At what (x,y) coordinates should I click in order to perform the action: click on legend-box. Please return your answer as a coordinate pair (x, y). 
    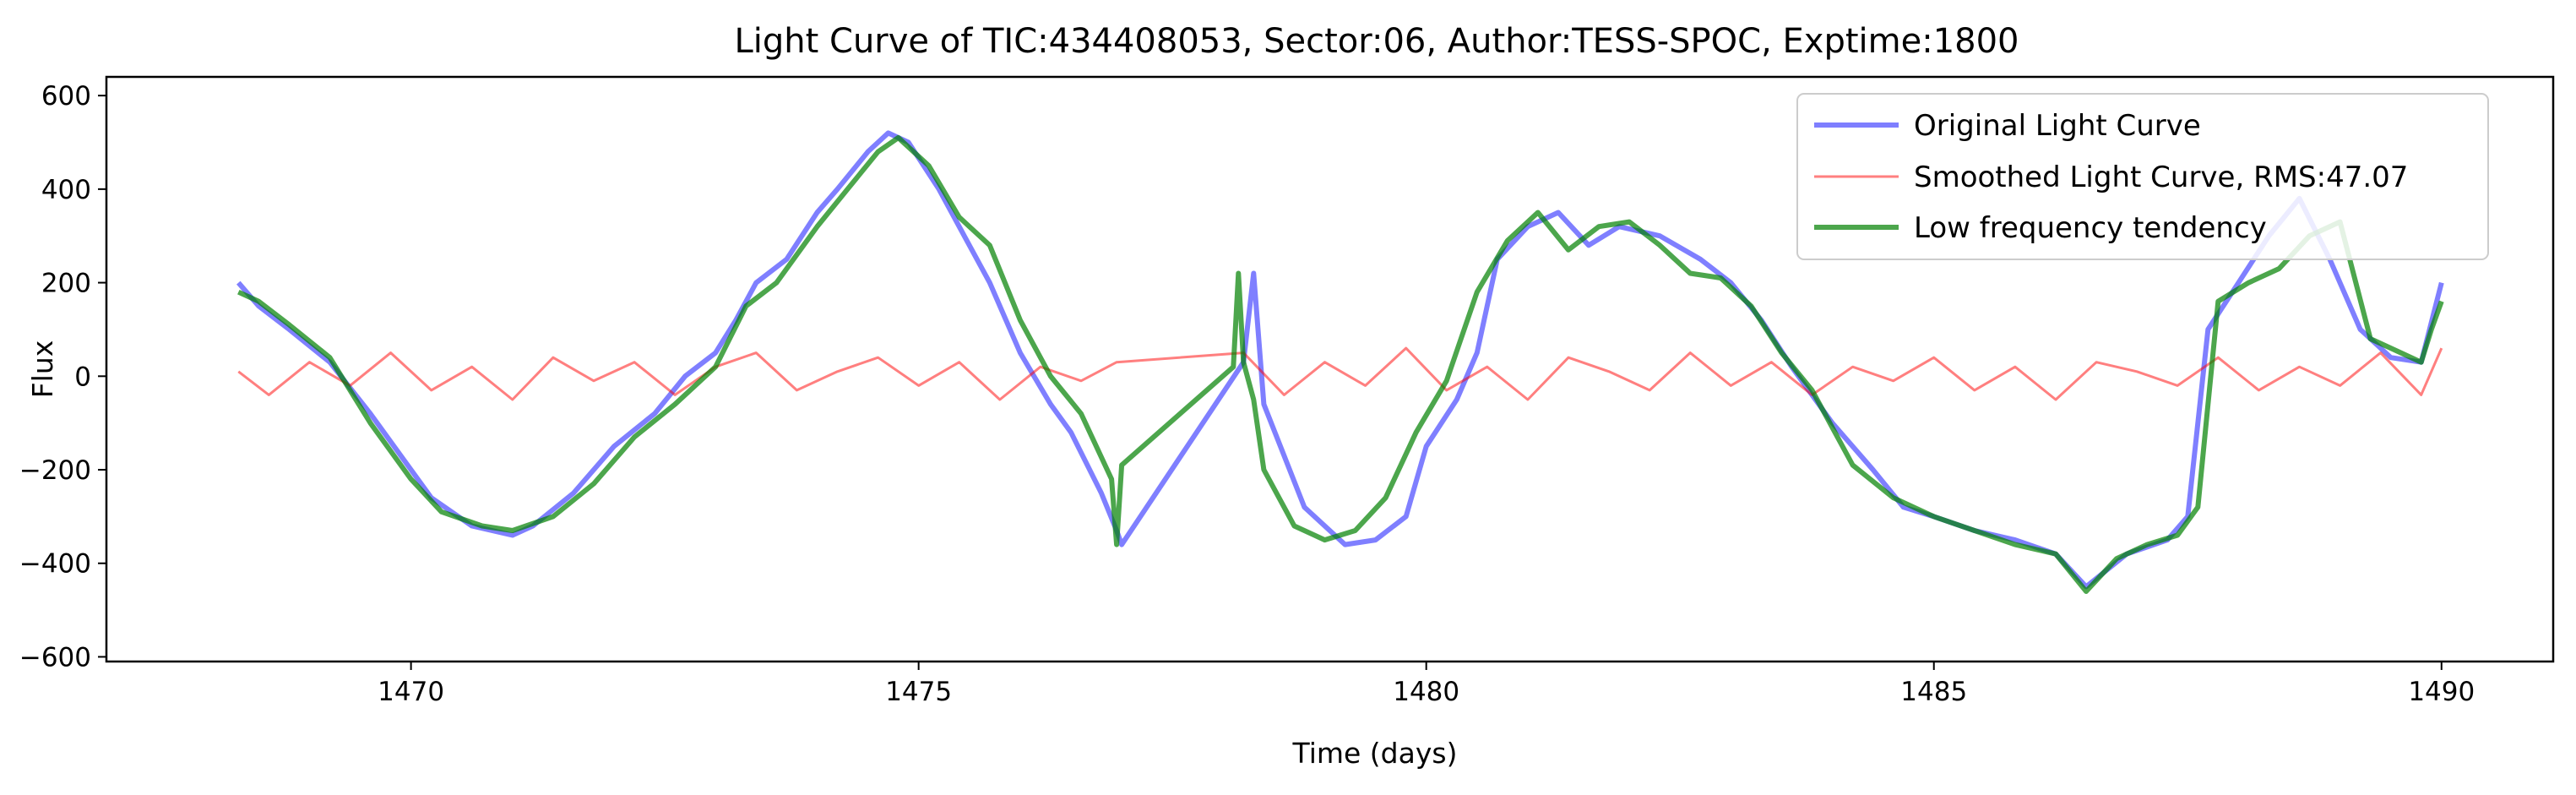
    Looking at the image, I should click on (2142, 176).